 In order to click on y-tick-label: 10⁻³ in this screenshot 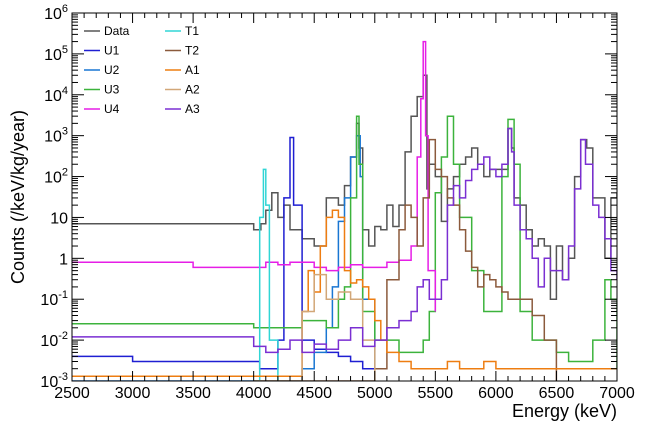, I will do `click(54, 381)`.